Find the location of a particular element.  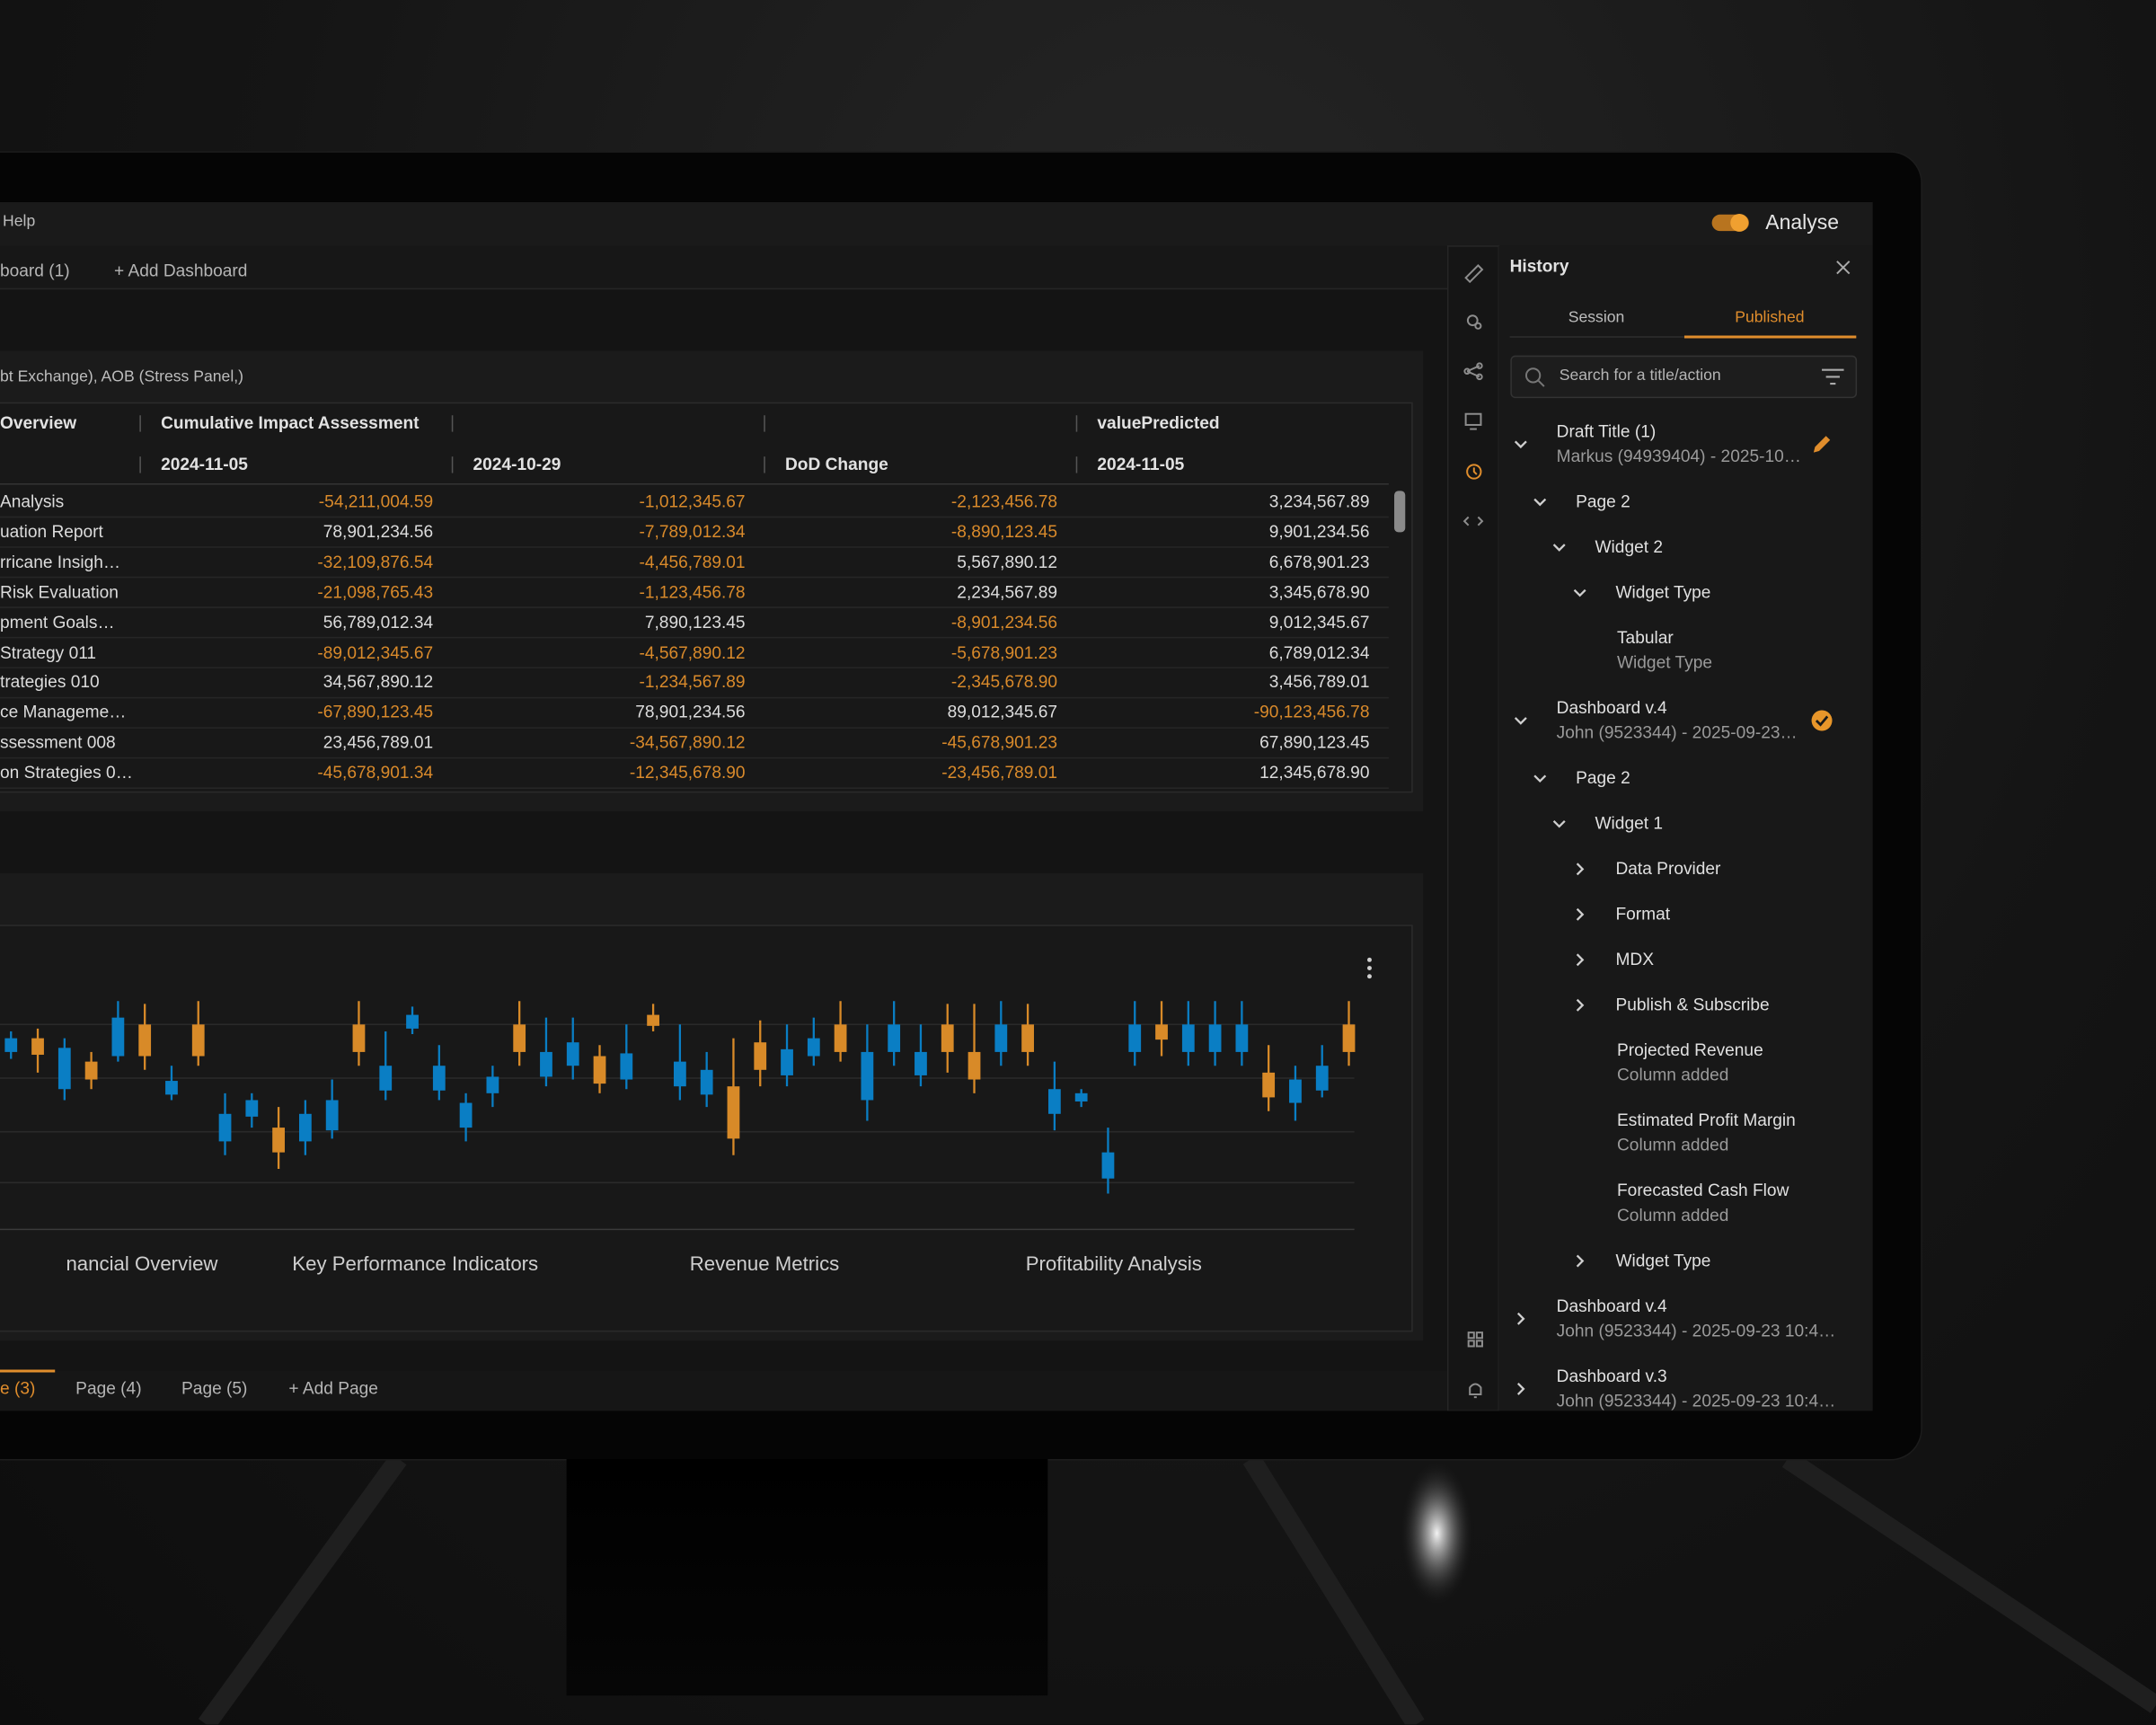

tree-item-title: Format is located at coordinates (1643, 914).